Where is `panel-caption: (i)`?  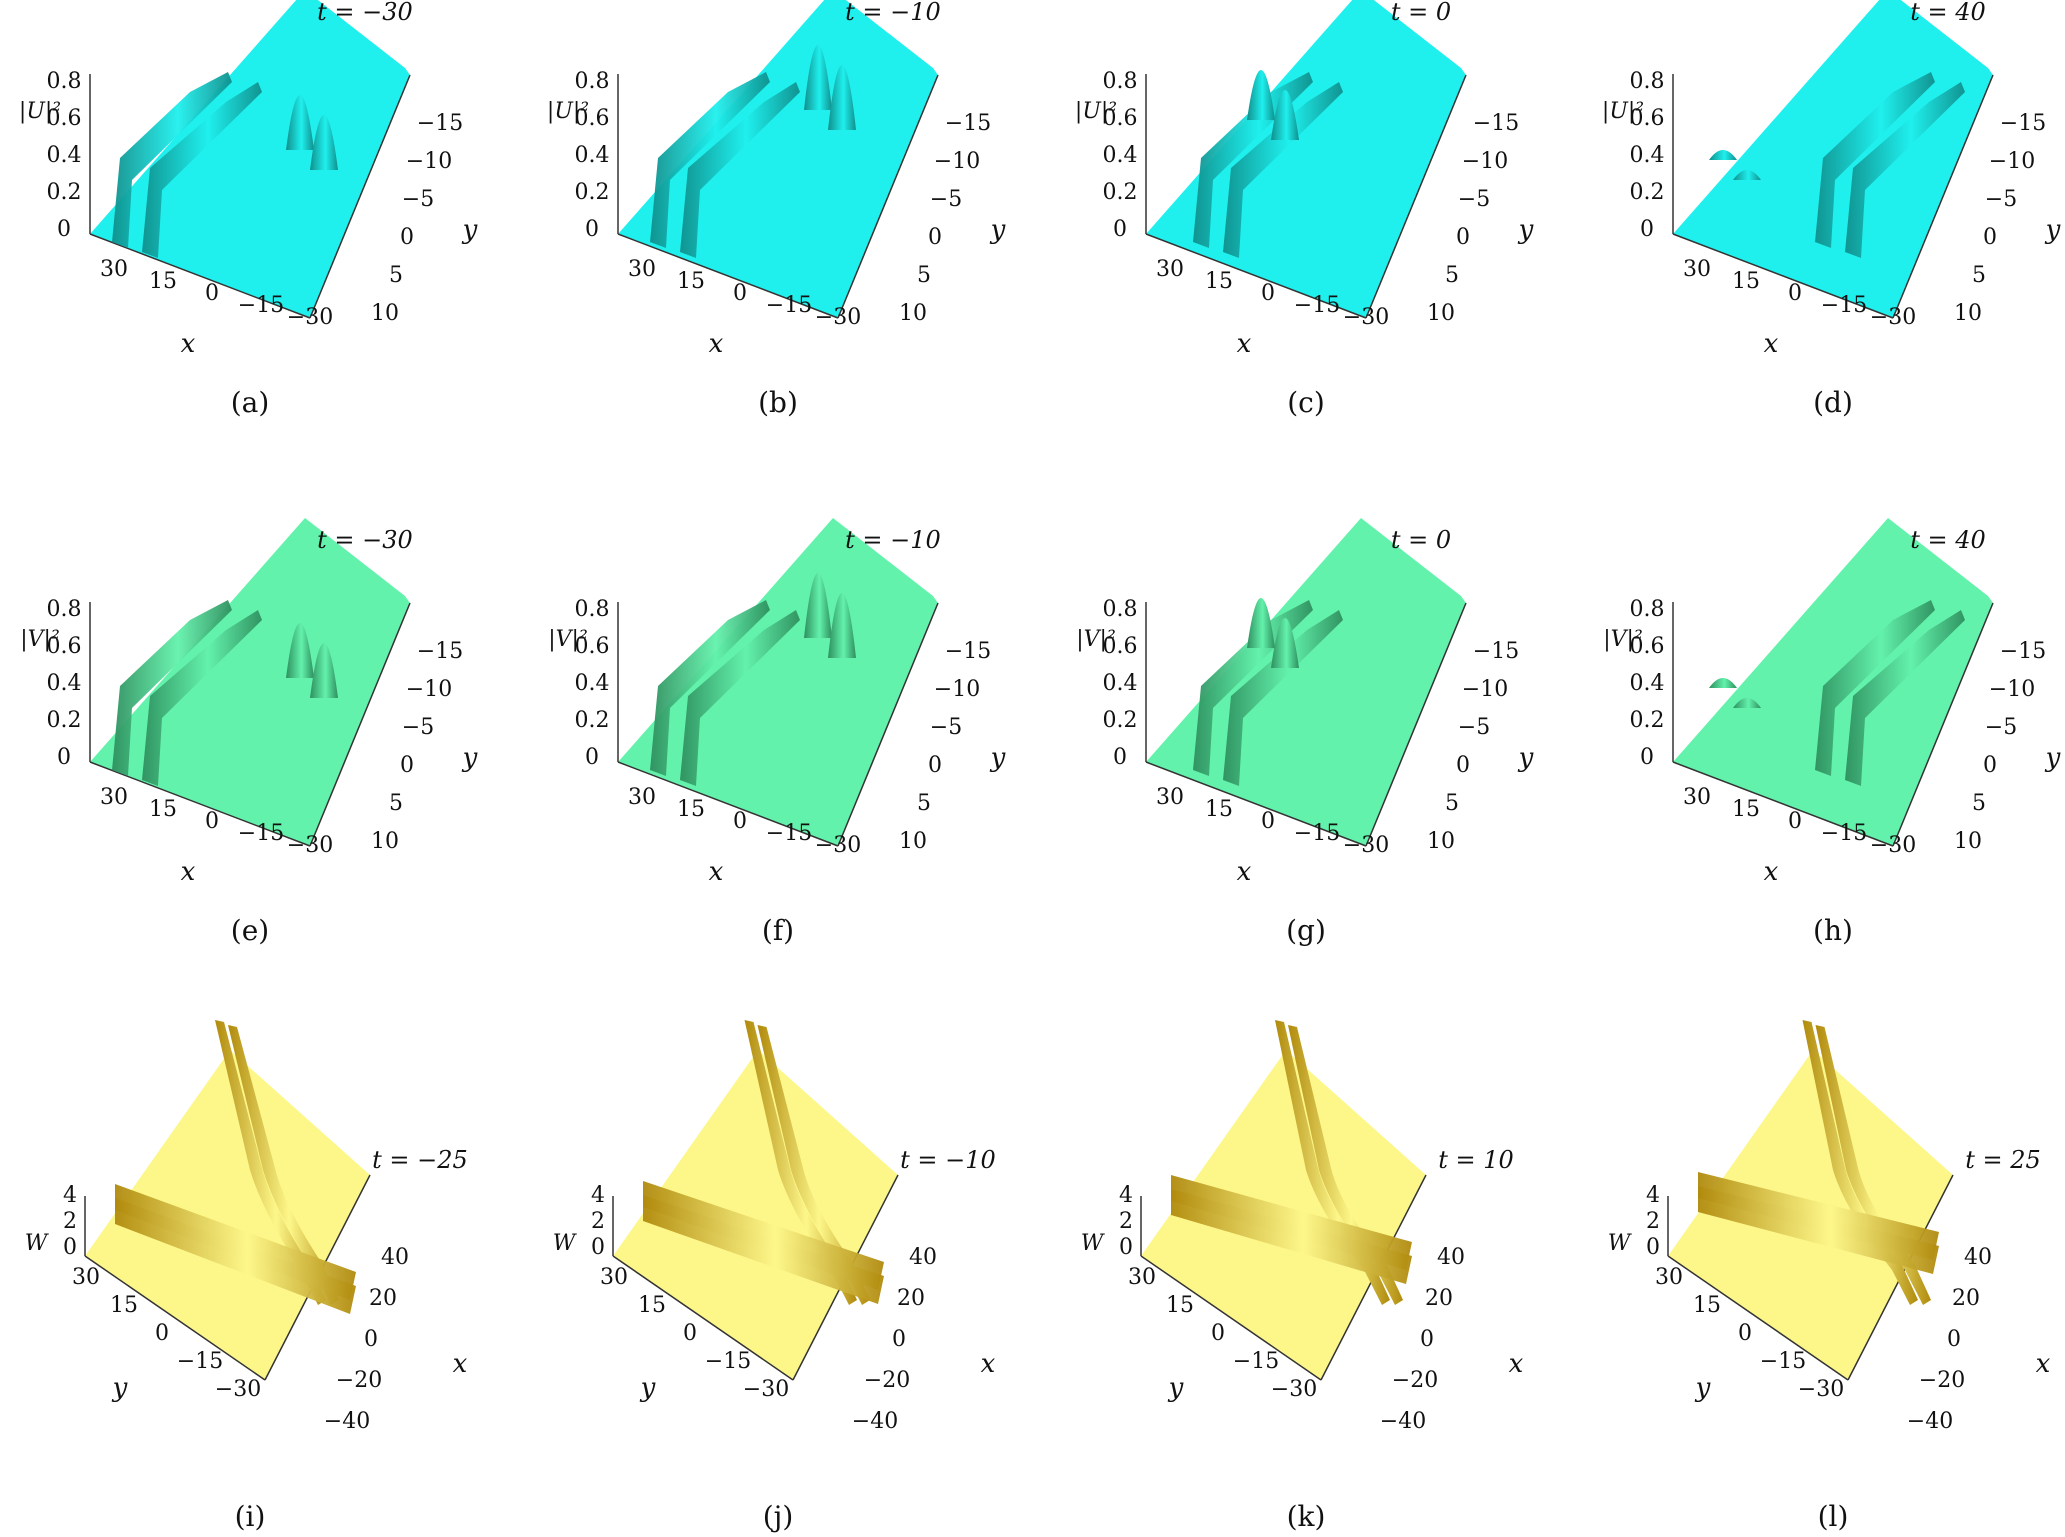
panel-caption: (i) is located at coordinates (250, 1516).